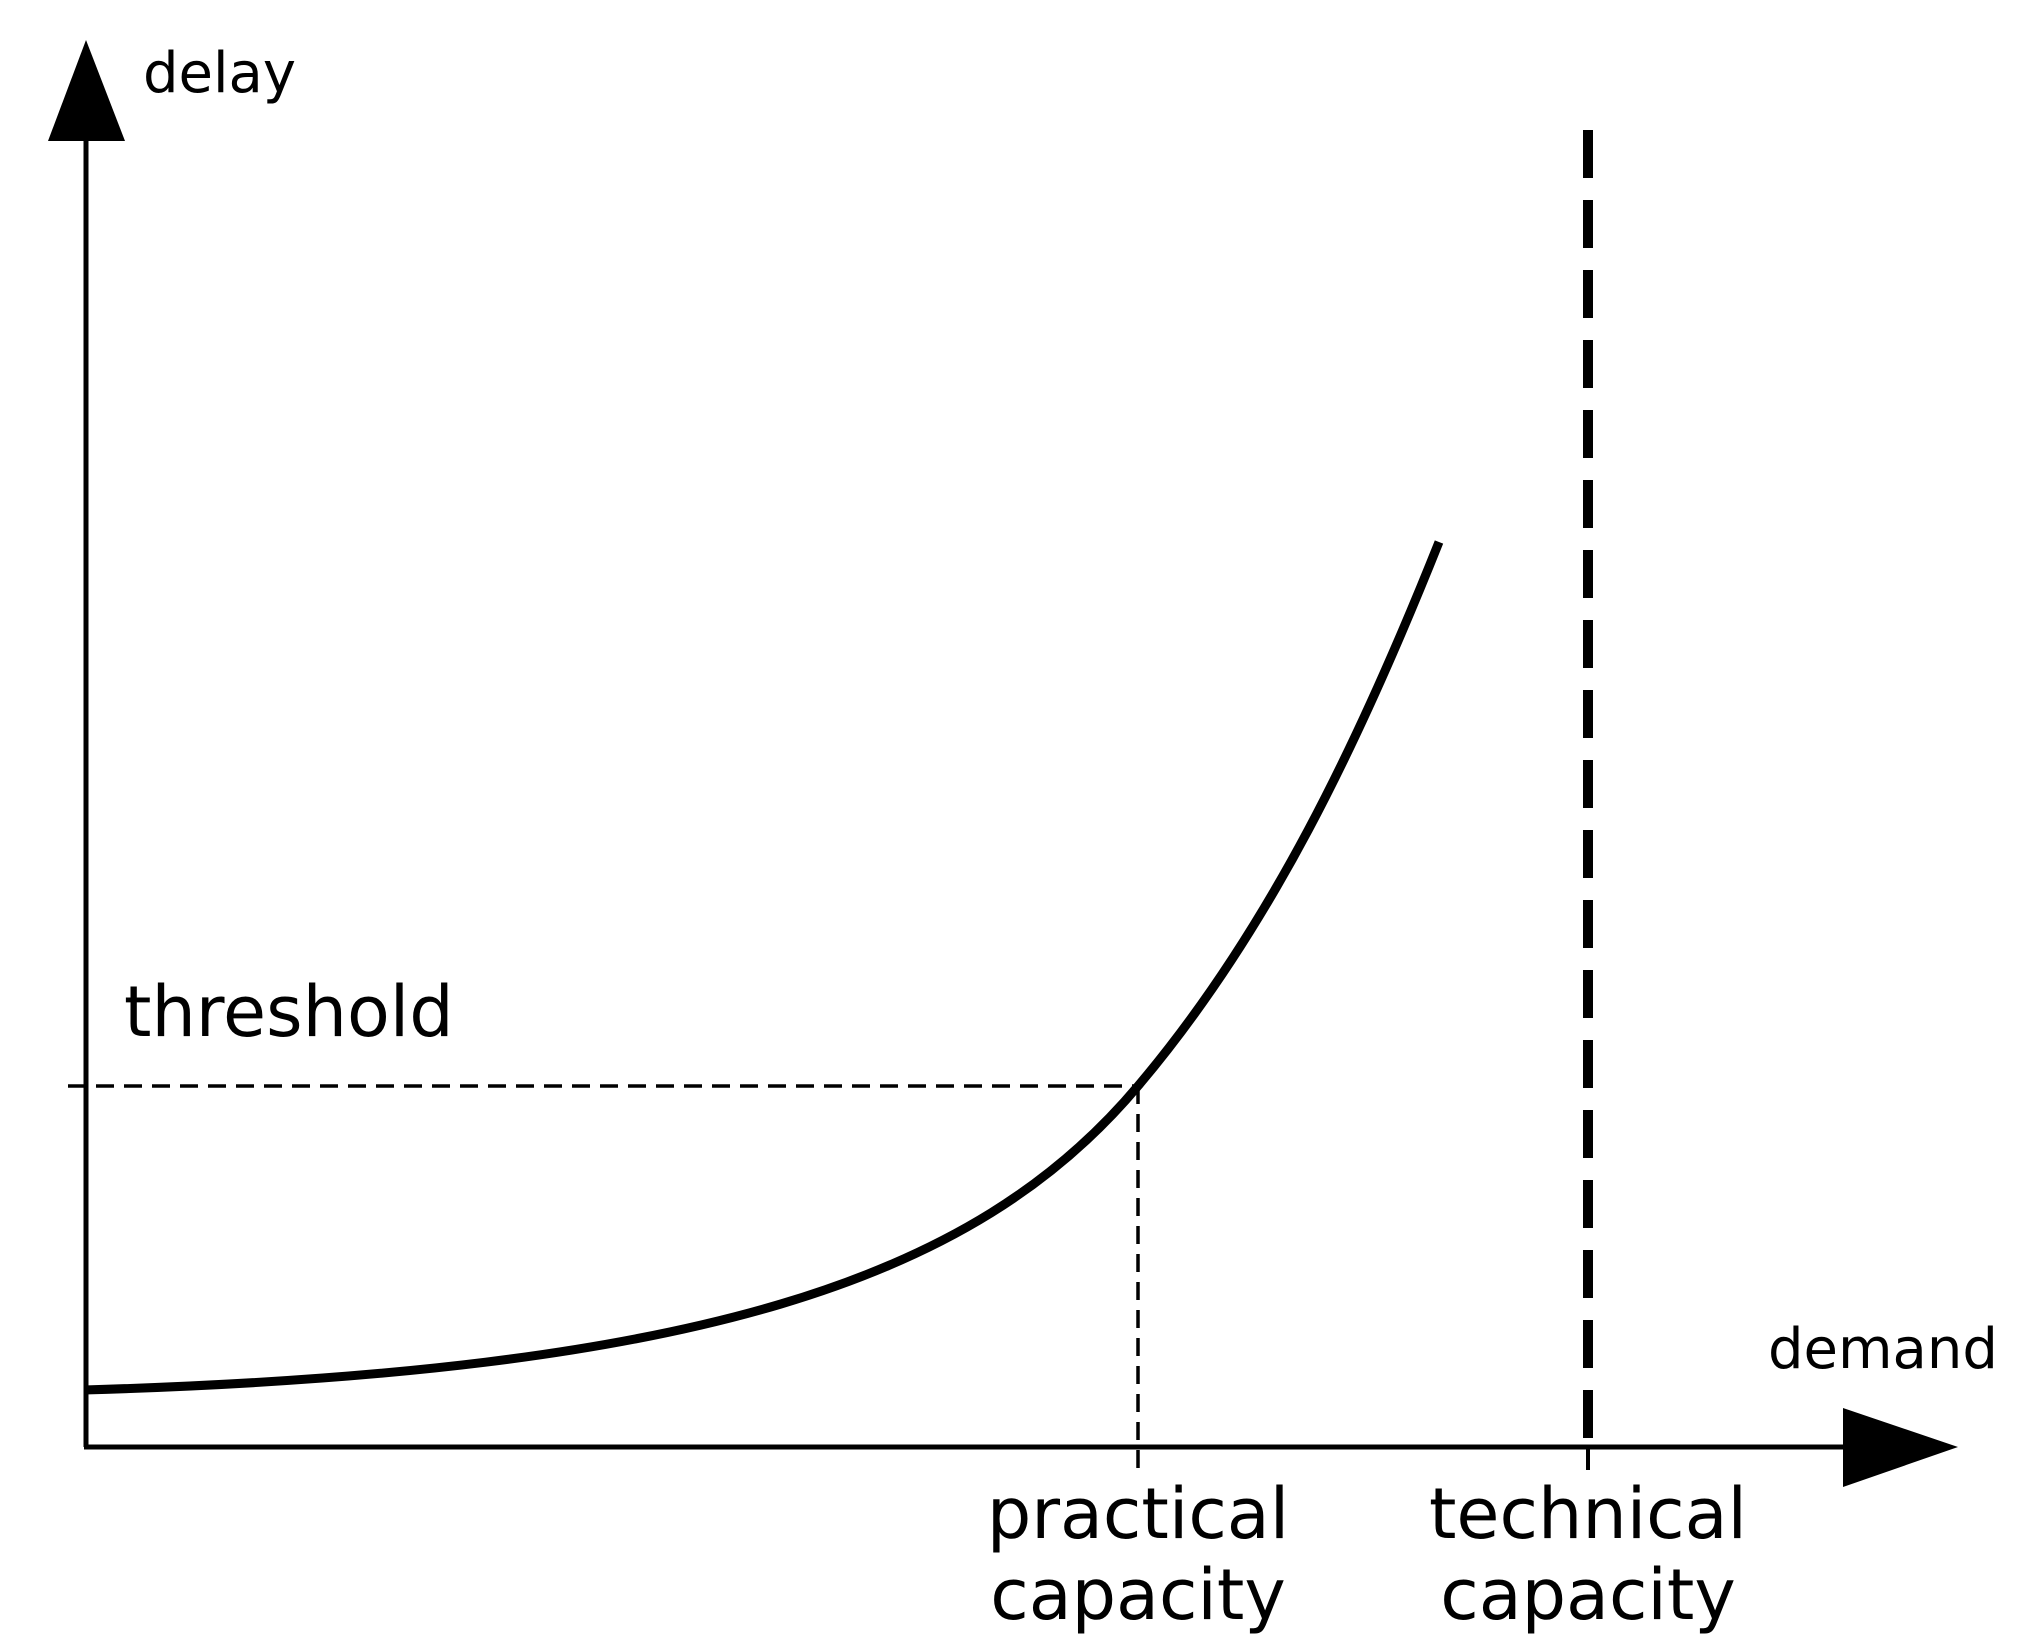 This screenshot has width=2024, height=1652. Describe the element at coordinates (1883, 1349) in the screenshot. I see `x-axis-label: demand` at that location.